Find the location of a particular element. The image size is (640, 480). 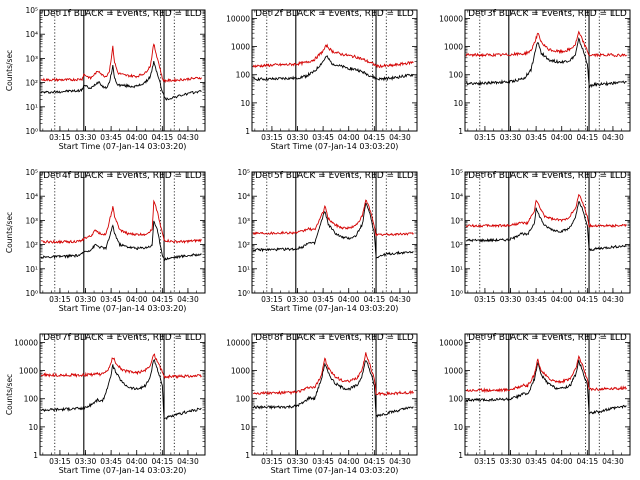

y-tick-label: 10³ is located at coordinates (31, 220).